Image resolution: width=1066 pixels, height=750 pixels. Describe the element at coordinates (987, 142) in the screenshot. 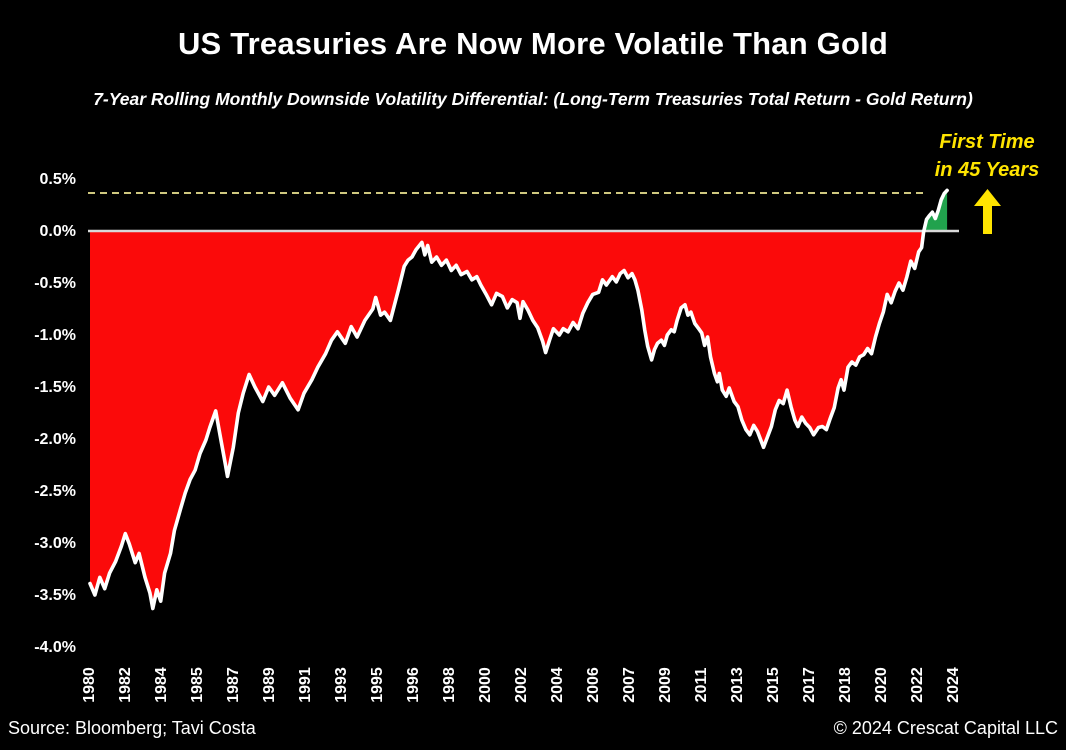

I see `annotation-line-1: First Time` at that location.